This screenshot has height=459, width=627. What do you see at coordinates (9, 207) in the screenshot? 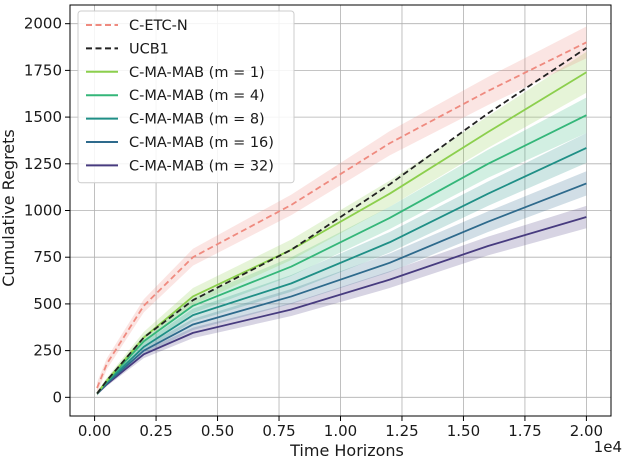
I see `y-axis-label: Cumulative Regrets` at bounding box center [9, 207].